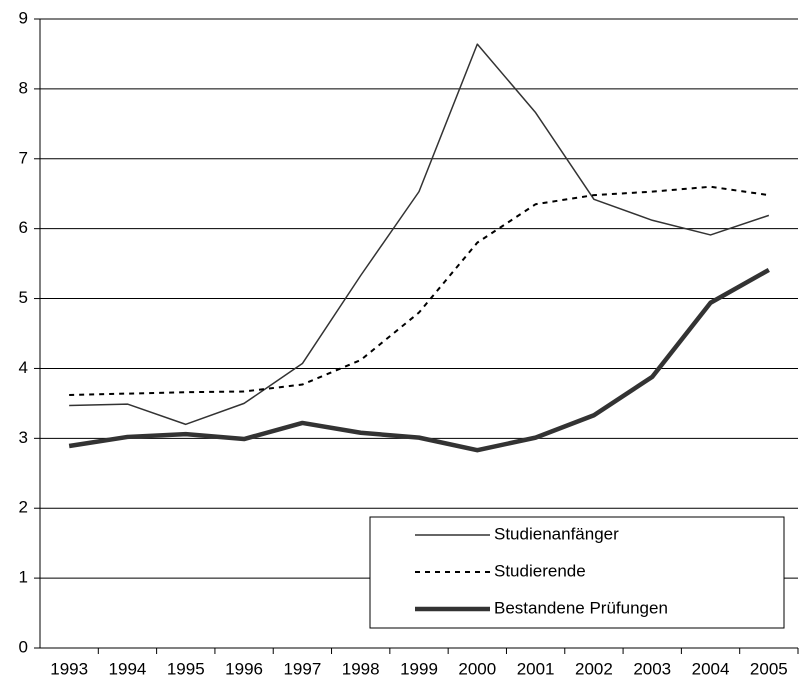  Describe the element at coordinates (302, 668) in the screenshot. I see `x-tick-label: 1997` at that location.